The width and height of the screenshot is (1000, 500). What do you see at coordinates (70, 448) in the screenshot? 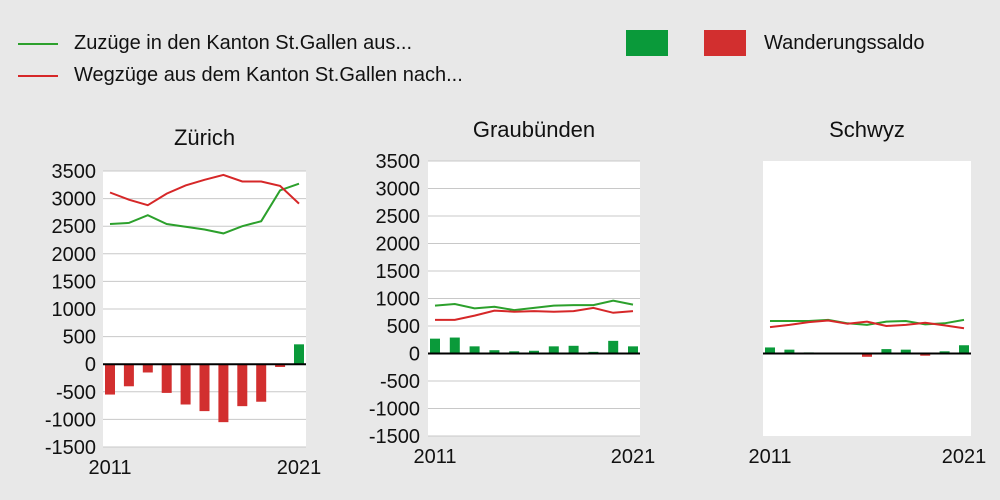
I see `y-tick-label-z-rich: -1500` at bounding box center [70, 448].